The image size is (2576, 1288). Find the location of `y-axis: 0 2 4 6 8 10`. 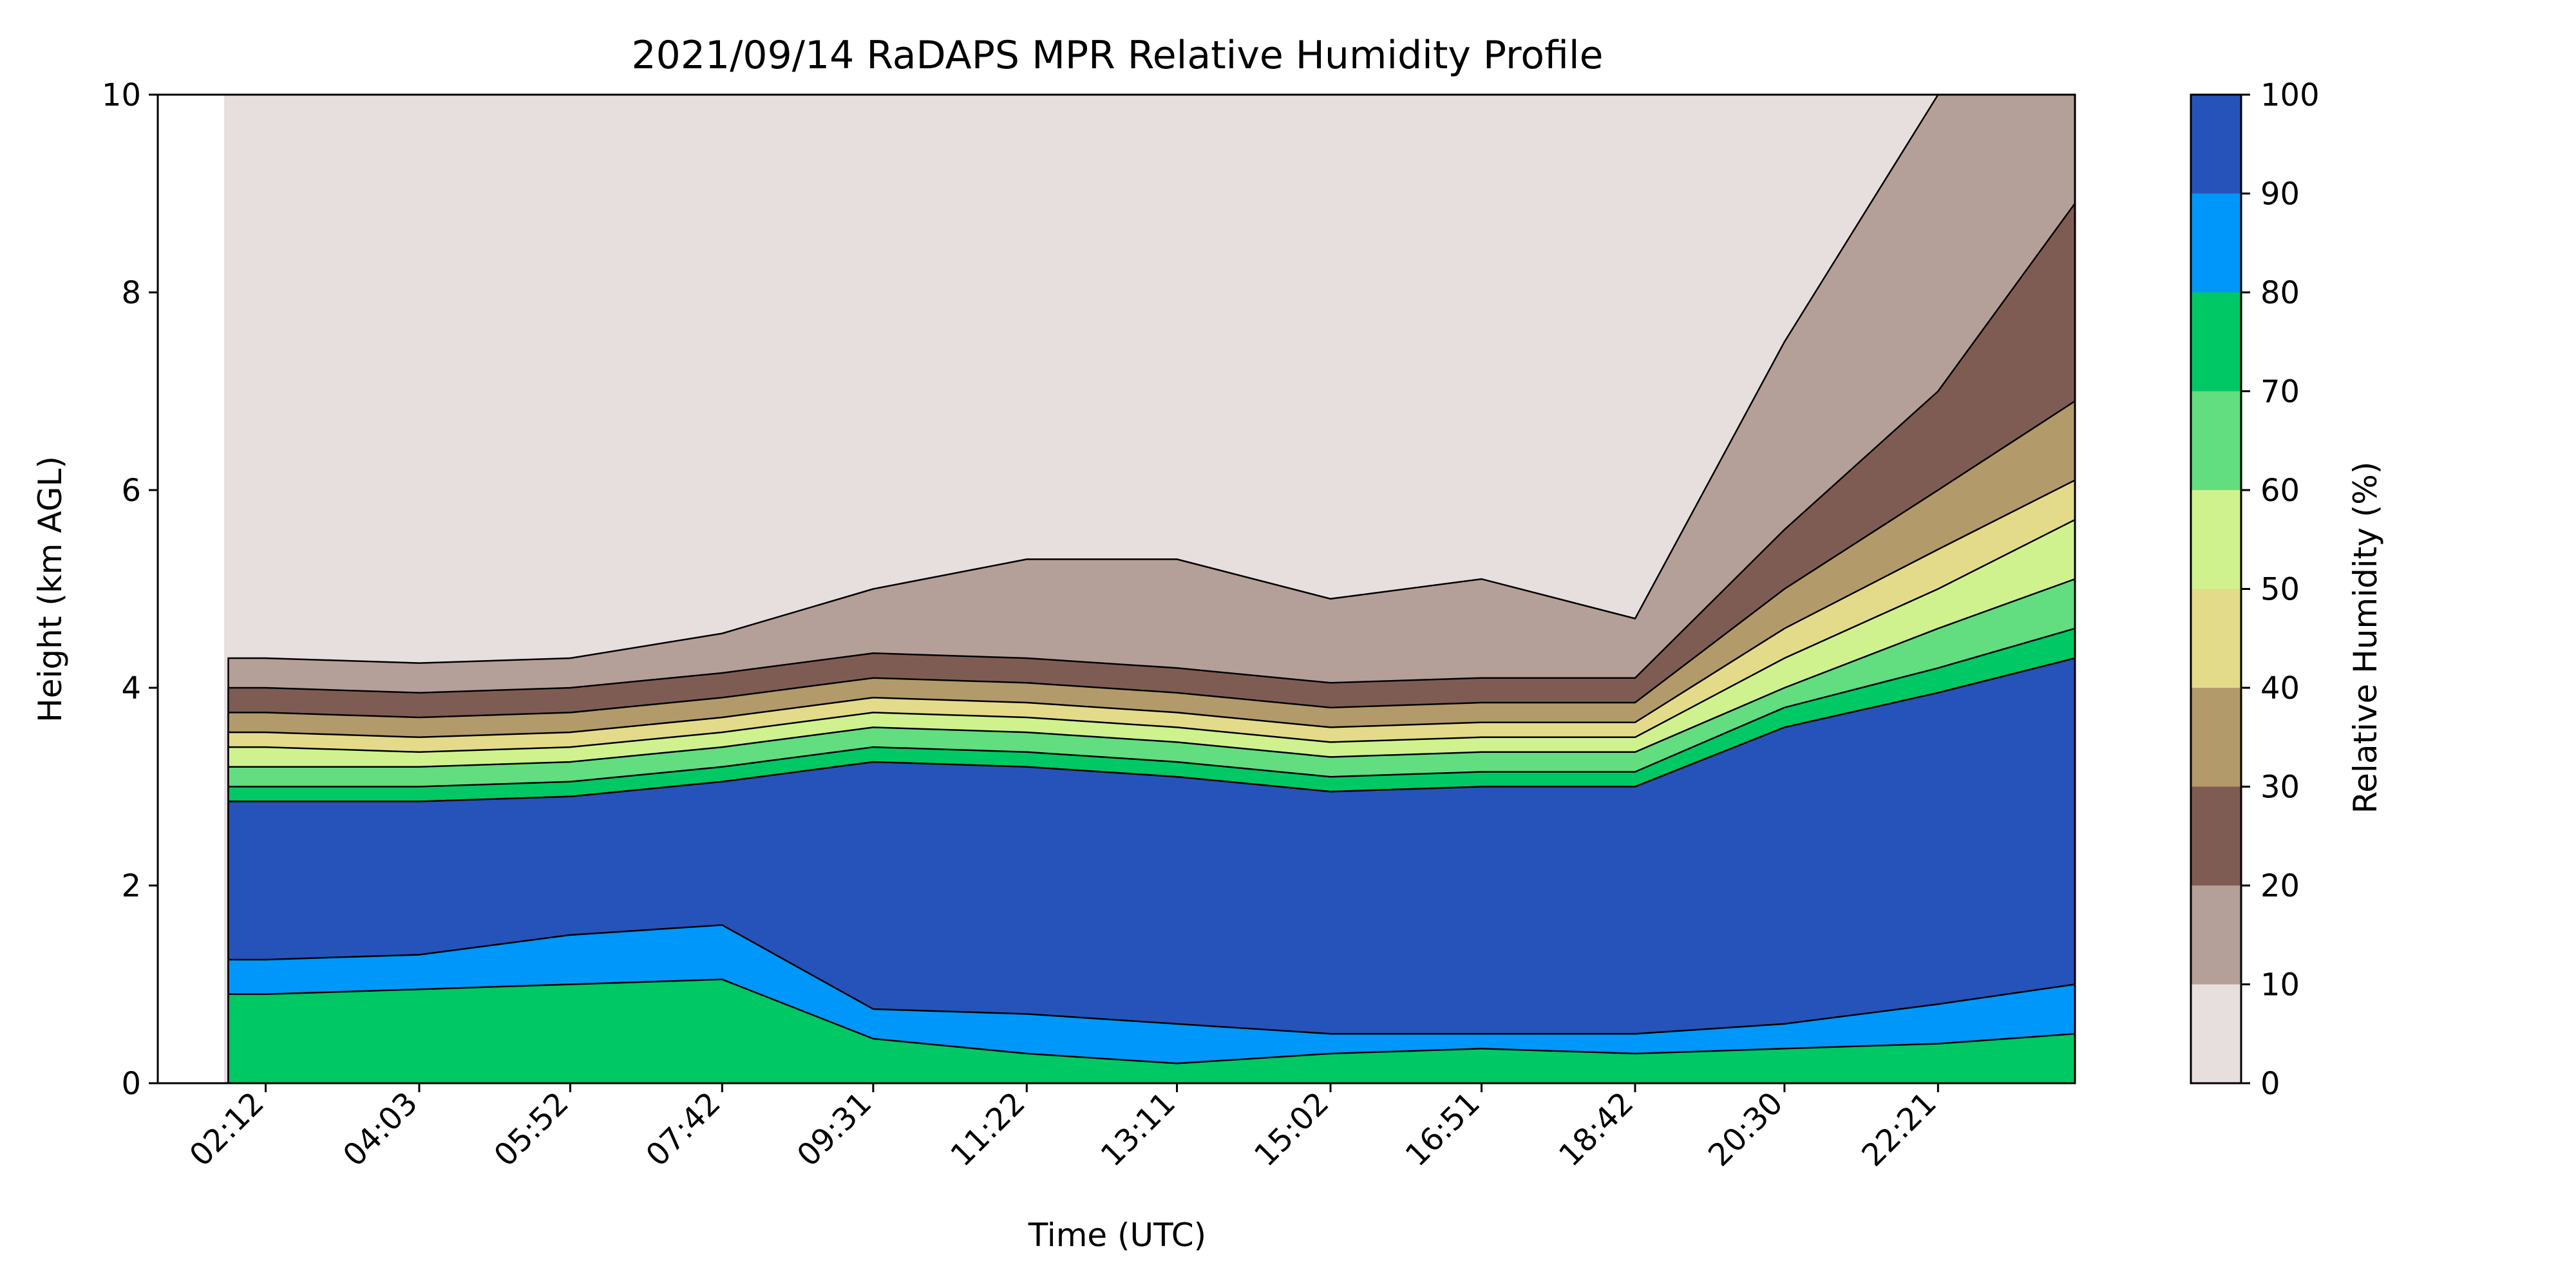

y-axis: 0 2 4 6 8 10 is located at coordinates (130, 589).